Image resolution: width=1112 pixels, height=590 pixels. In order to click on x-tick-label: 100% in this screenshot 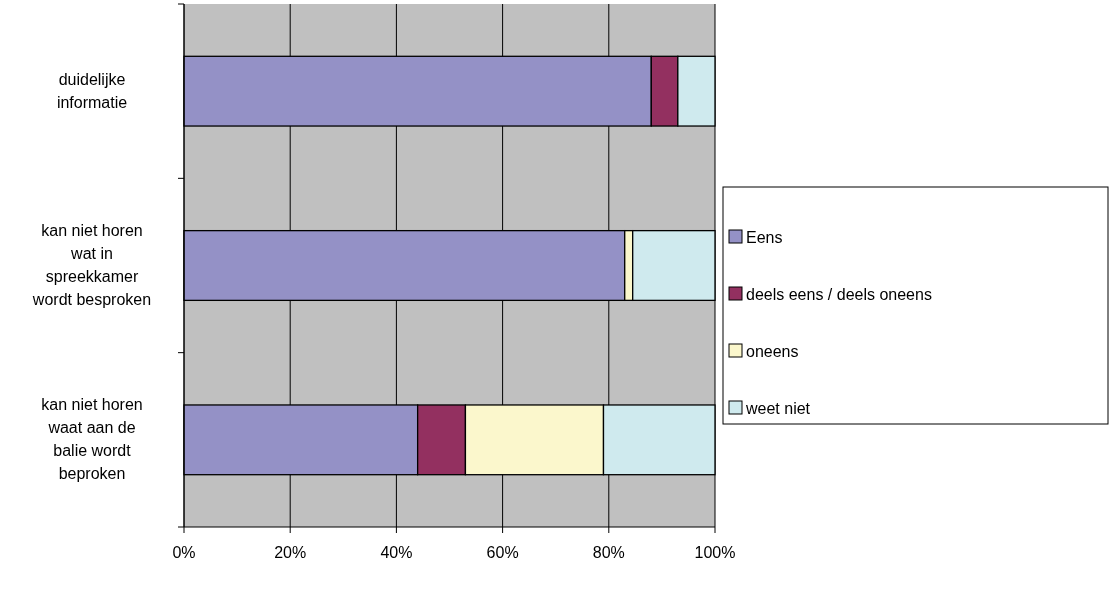, I will do `click(715, 552)`.